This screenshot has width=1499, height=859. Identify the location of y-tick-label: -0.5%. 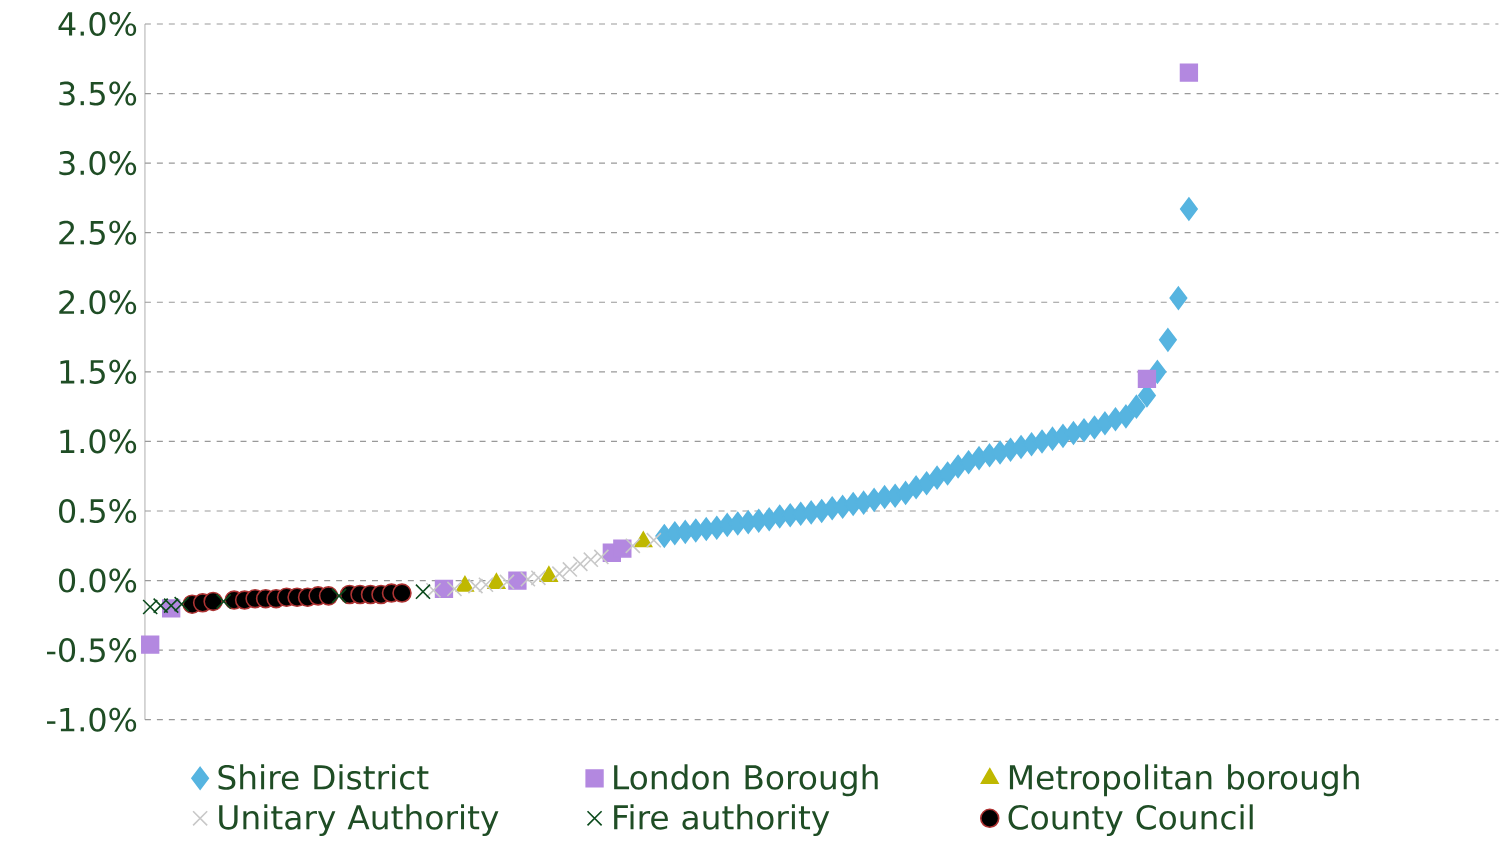
(92, 650).